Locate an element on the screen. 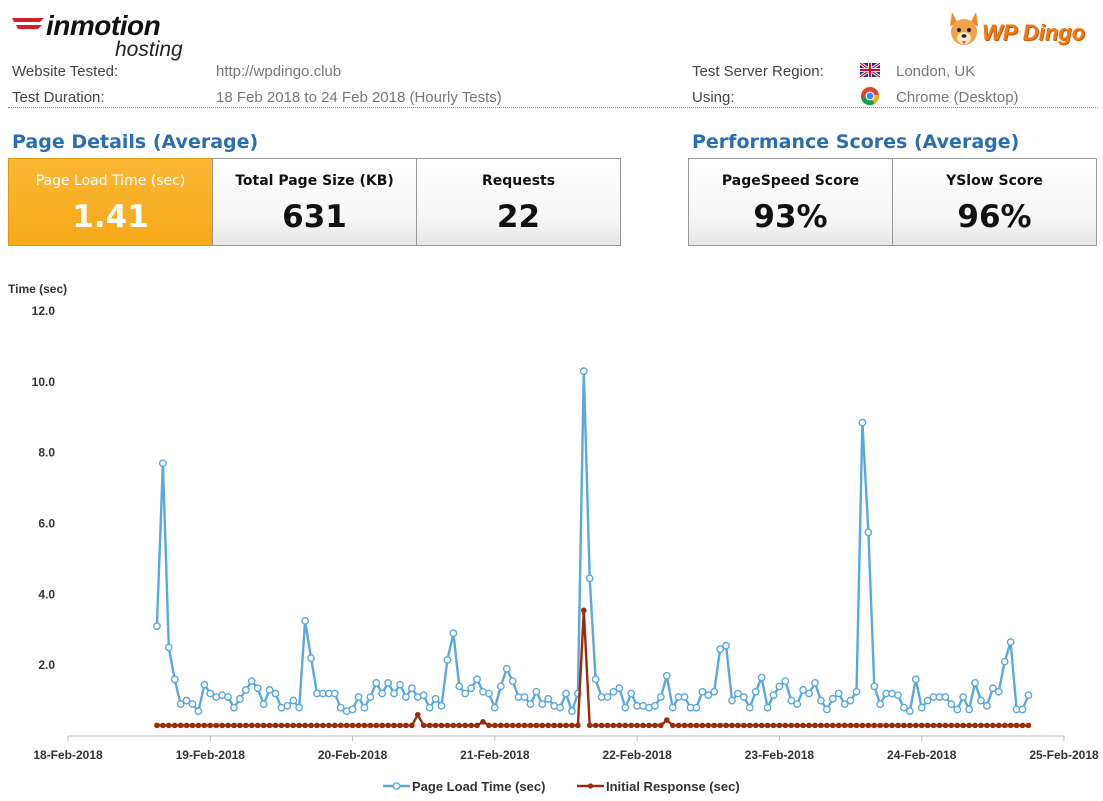 The height and width of the screenshot is (801, 1103). total-page-size-value: 631 is located at coordinates (314, 217).